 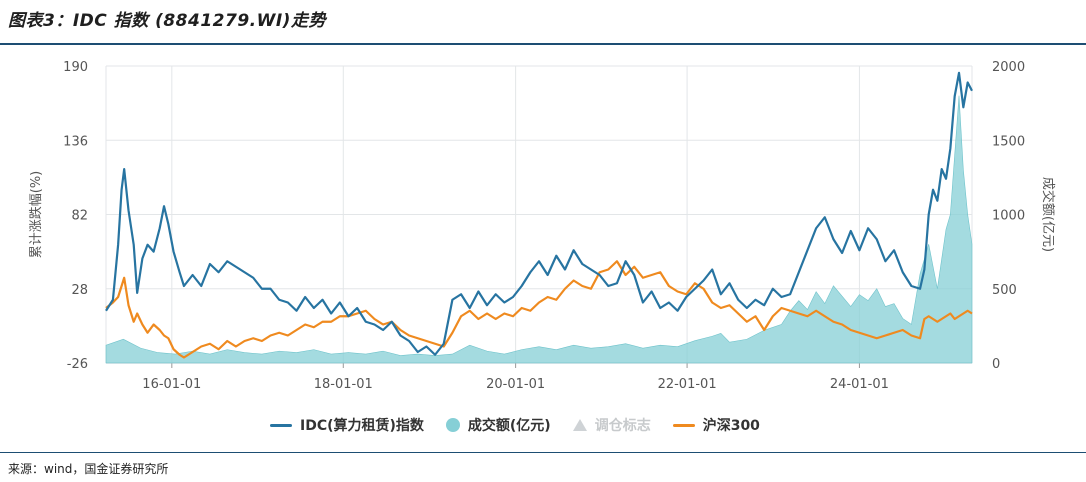 What do you see at coordinates (171, 384) in the screenshot?
I see `x-tick-label: 16-01-01` at bounding box center [171, 384].